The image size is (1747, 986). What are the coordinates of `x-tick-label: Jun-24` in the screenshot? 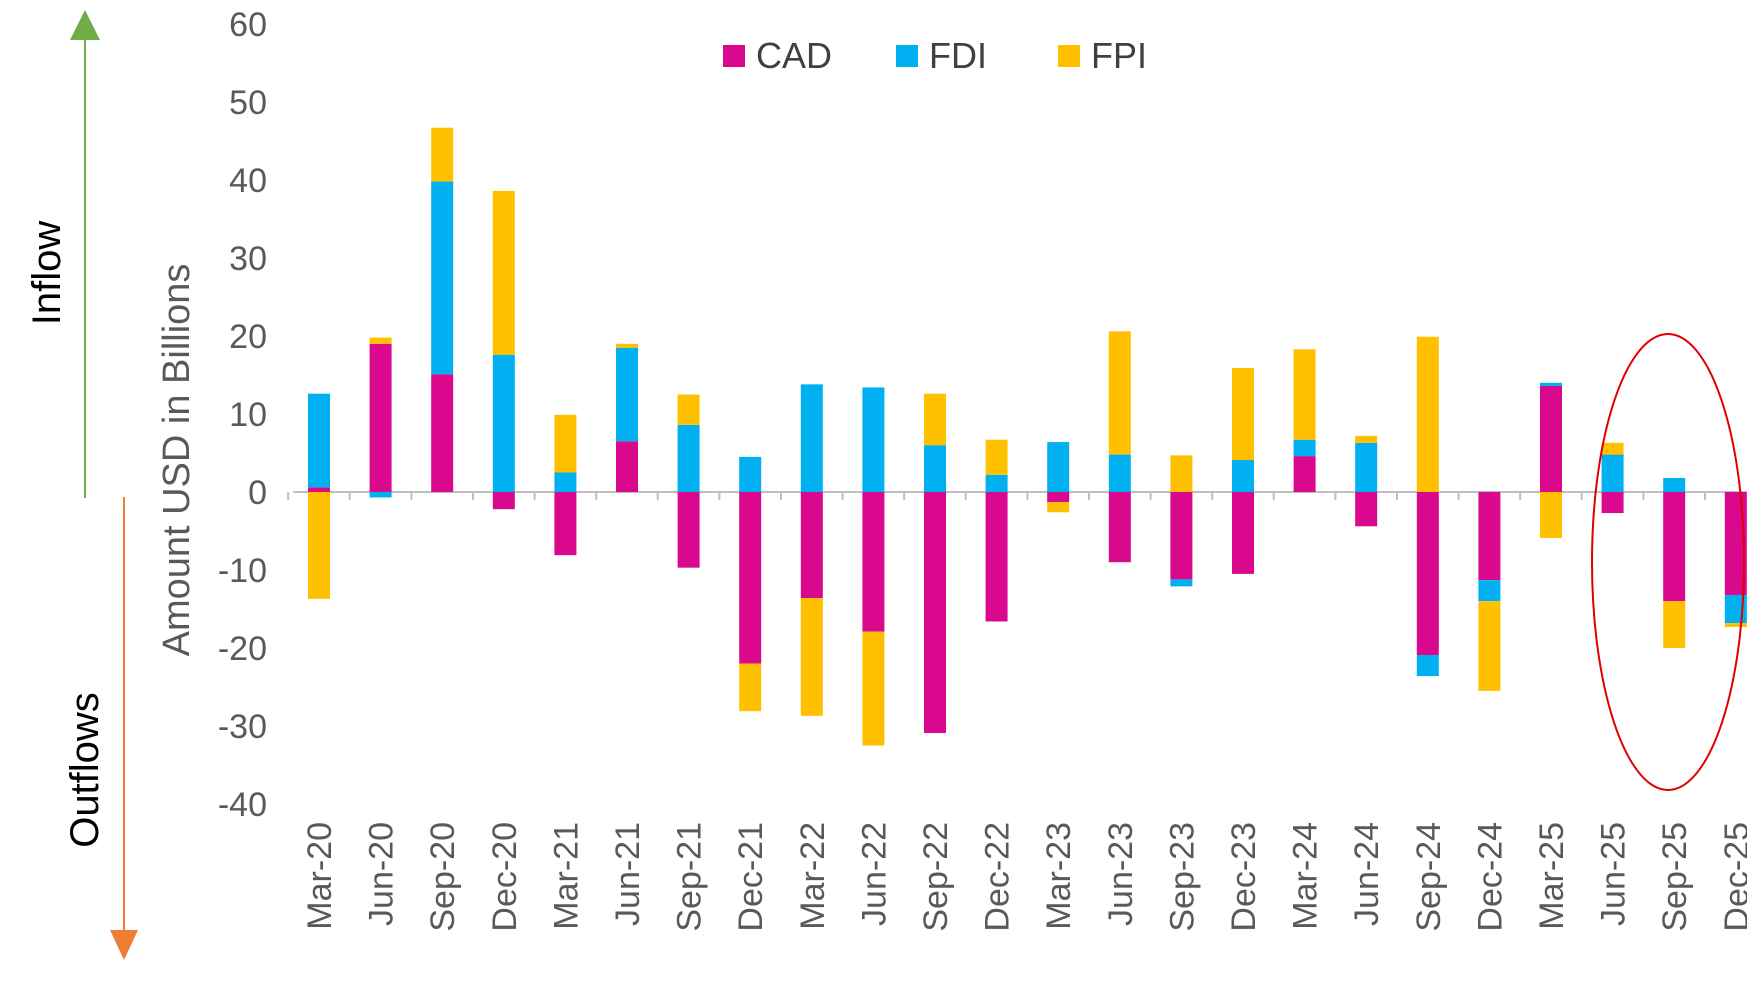 It's located at (1367, 874).